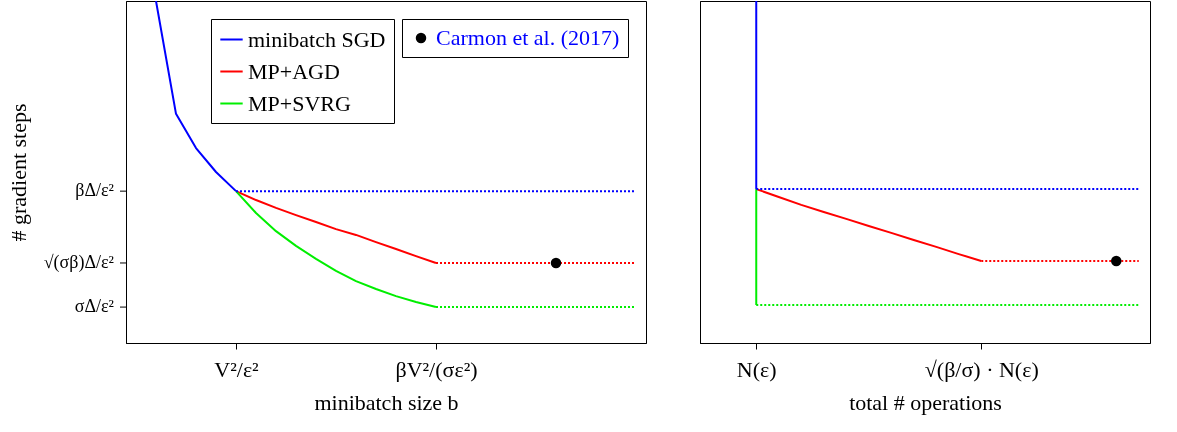 The image size is (1177, 432). Describe the element at coordinates (18, 172) in the screenshot. I see `y-axis-title: # gradient steps` at that location.